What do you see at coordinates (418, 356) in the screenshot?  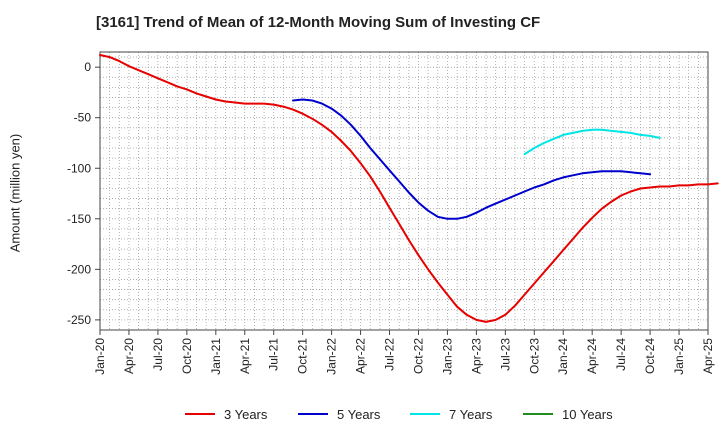 I see `x-tick-label: Oct-22` at bounding box center [418, 356].